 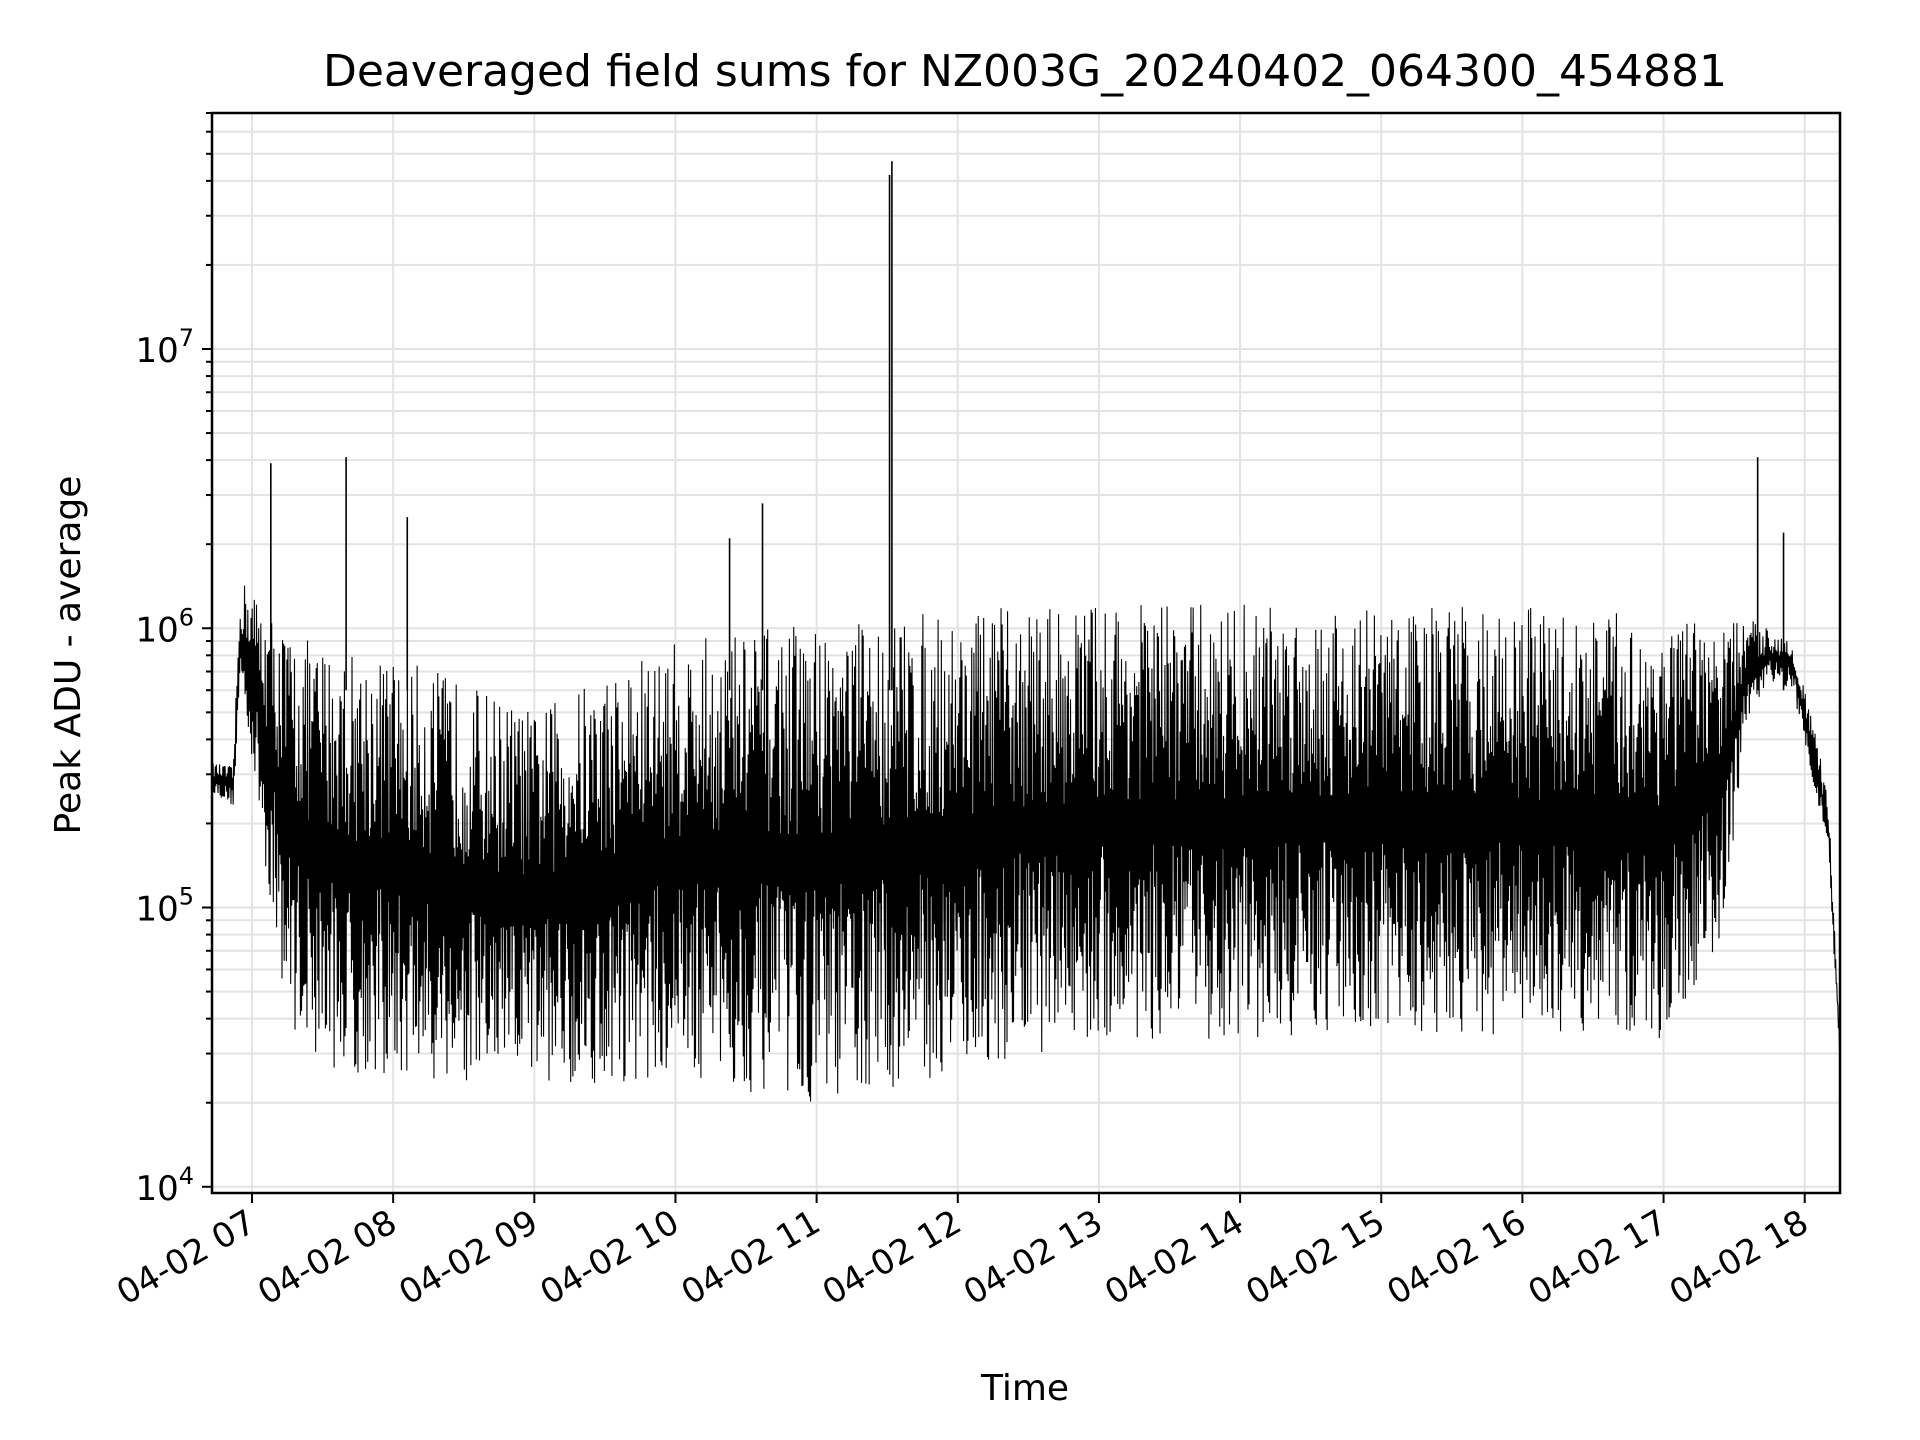 I want to click on x-tick-label: 04-02 15, so click(x=1315, y=1257).